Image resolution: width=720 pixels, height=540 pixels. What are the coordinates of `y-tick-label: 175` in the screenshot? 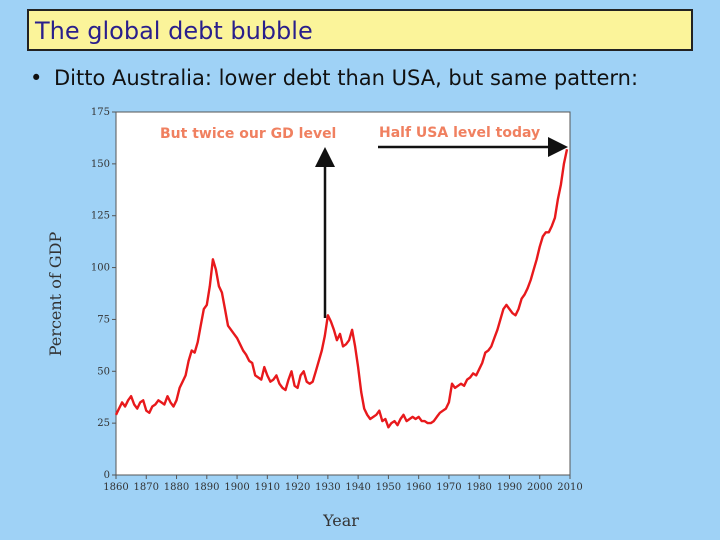 It's located at (100, 112).